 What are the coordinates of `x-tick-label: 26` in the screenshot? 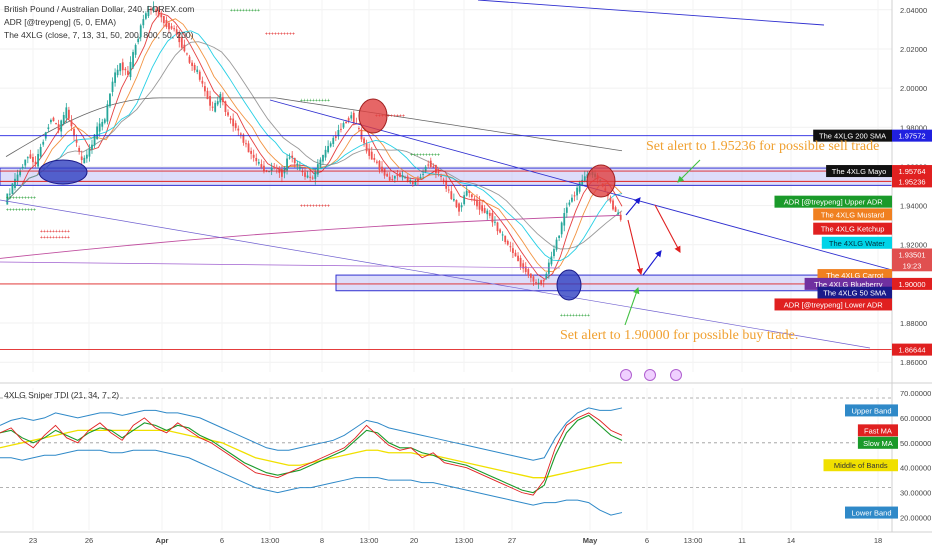 It's located at (89, 540).